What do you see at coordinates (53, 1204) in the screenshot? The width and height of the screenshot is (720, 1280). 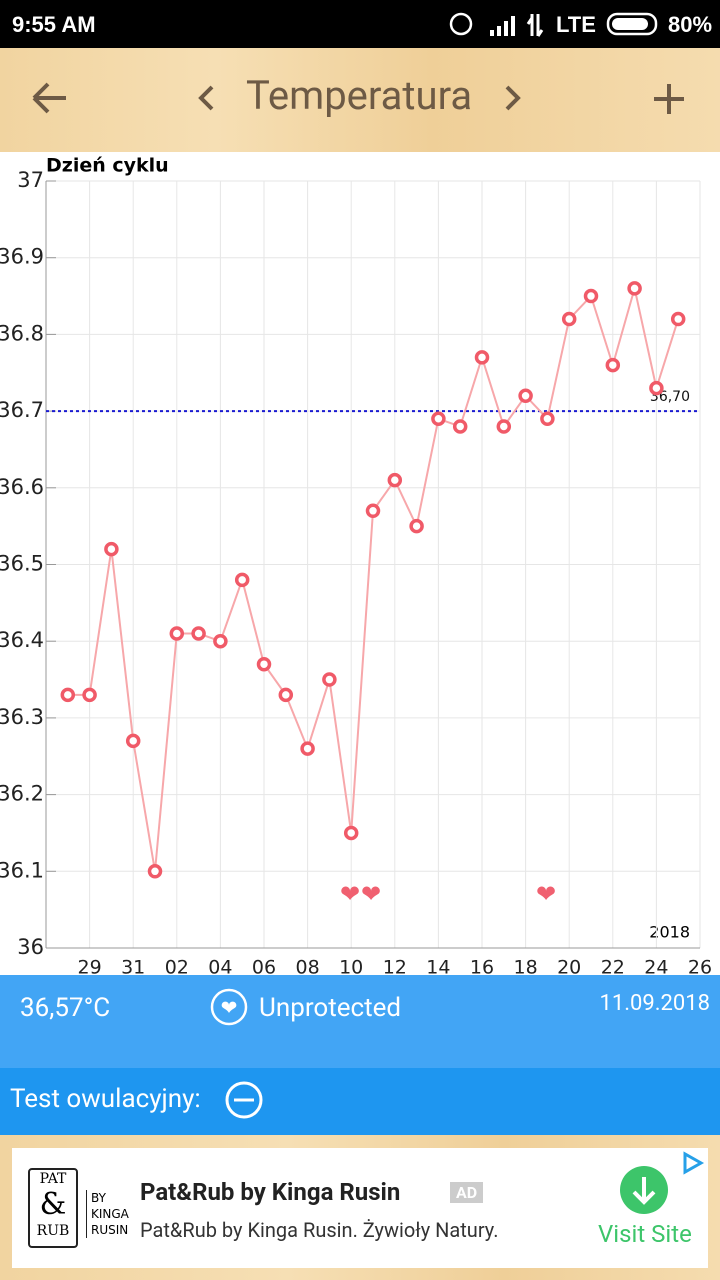 I see `logo-text: &` at bounding box center [53, 1204].